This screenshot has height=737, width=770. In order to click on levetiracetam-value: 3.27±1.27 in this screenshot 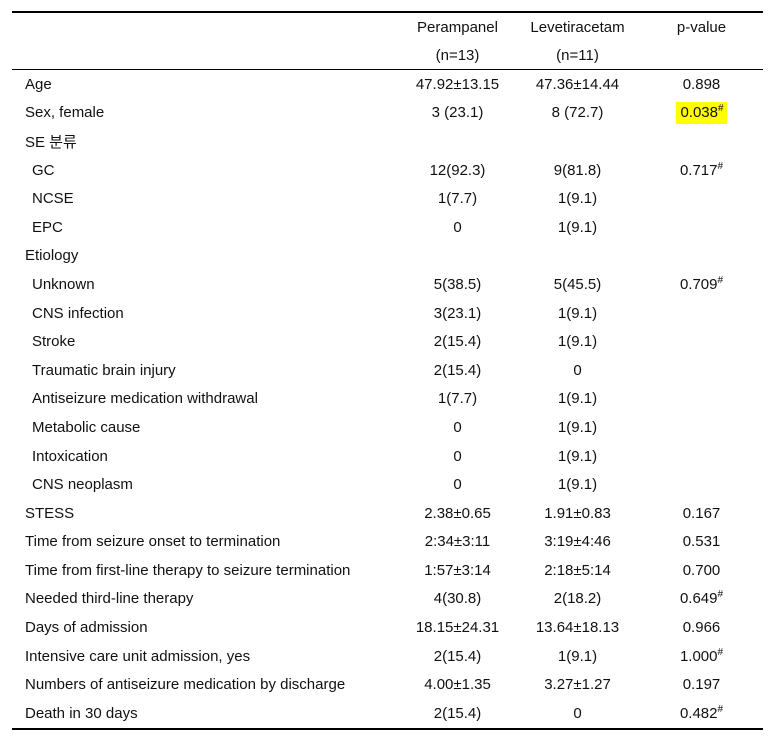, I will do `click(577, 685)`.